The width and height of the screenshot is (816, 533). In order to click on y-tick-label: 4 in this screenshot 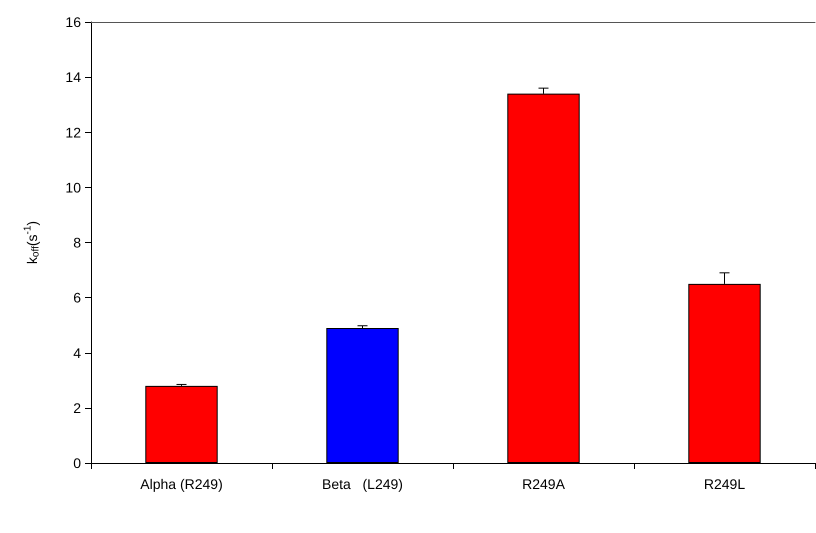, I will do `click(77, 352)`.